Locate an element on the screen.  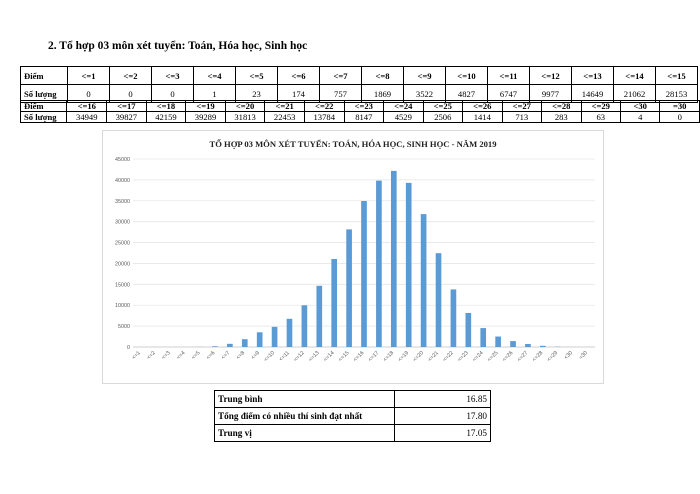
count-cell: 1414 is located at coordinates (482, 117).